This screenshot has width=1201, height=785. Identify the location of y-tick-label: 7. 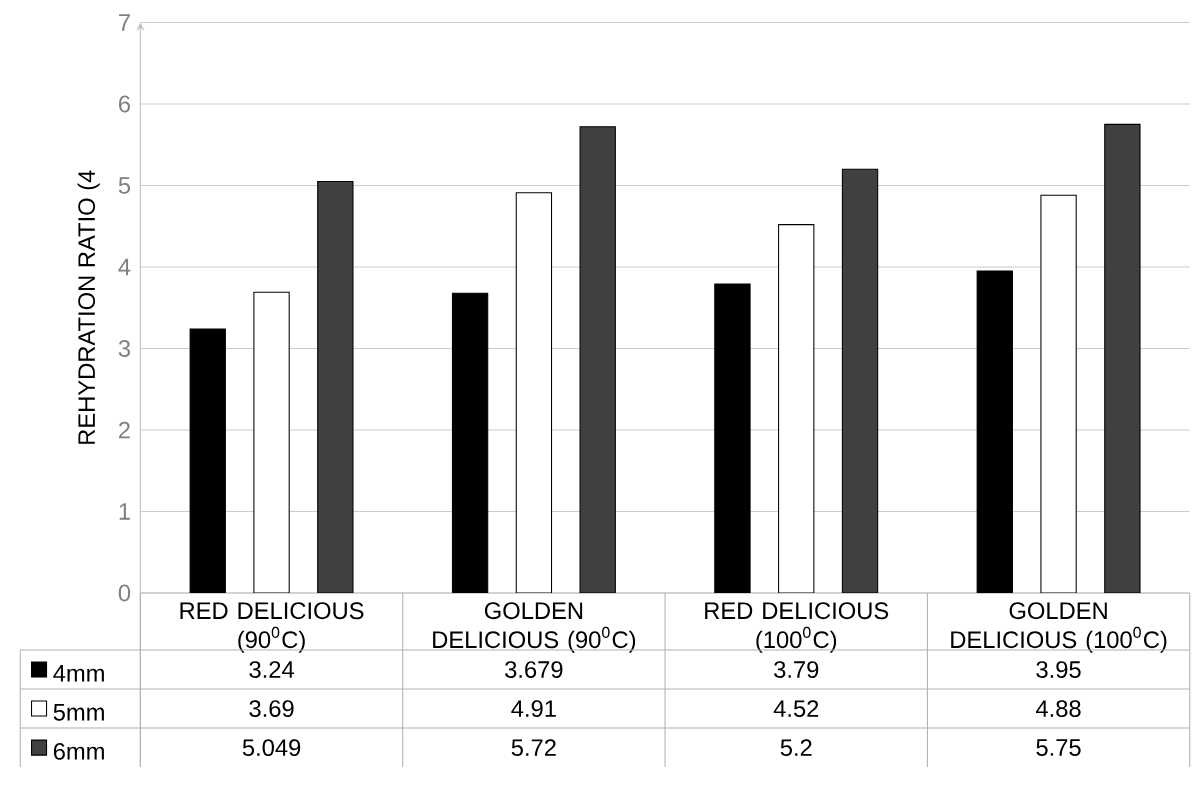
(124, 22).